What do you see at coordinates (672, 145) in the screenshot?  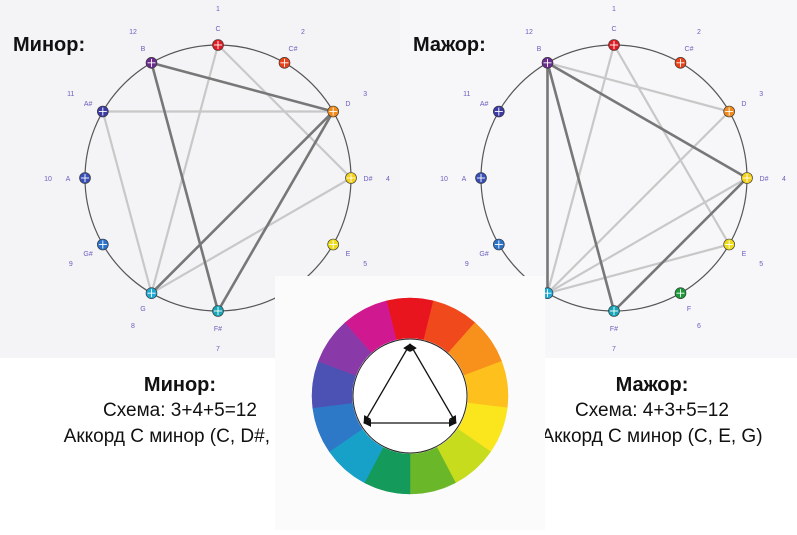 I see `major-light-line-c-e` at bounding box center [672, 145].